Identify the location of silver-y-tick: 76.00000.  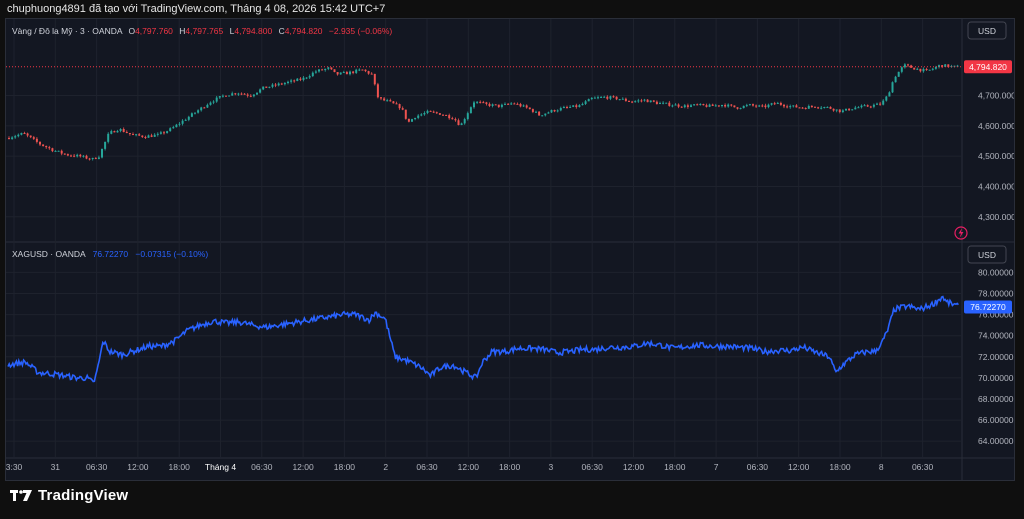
(996, 315).